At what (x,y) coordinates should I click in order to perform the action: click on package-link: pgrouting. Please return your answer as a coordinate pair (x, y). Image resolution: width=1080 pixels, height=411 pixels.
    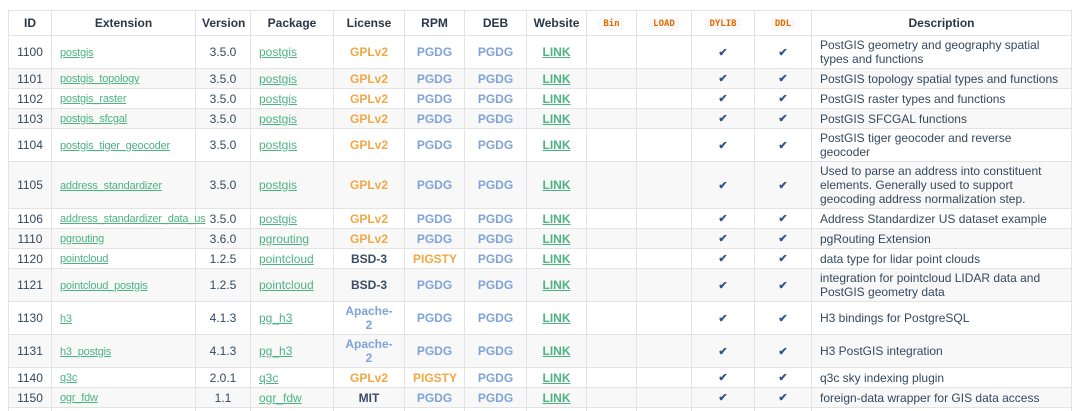
    Looking at the image, I should click on (284, 238).